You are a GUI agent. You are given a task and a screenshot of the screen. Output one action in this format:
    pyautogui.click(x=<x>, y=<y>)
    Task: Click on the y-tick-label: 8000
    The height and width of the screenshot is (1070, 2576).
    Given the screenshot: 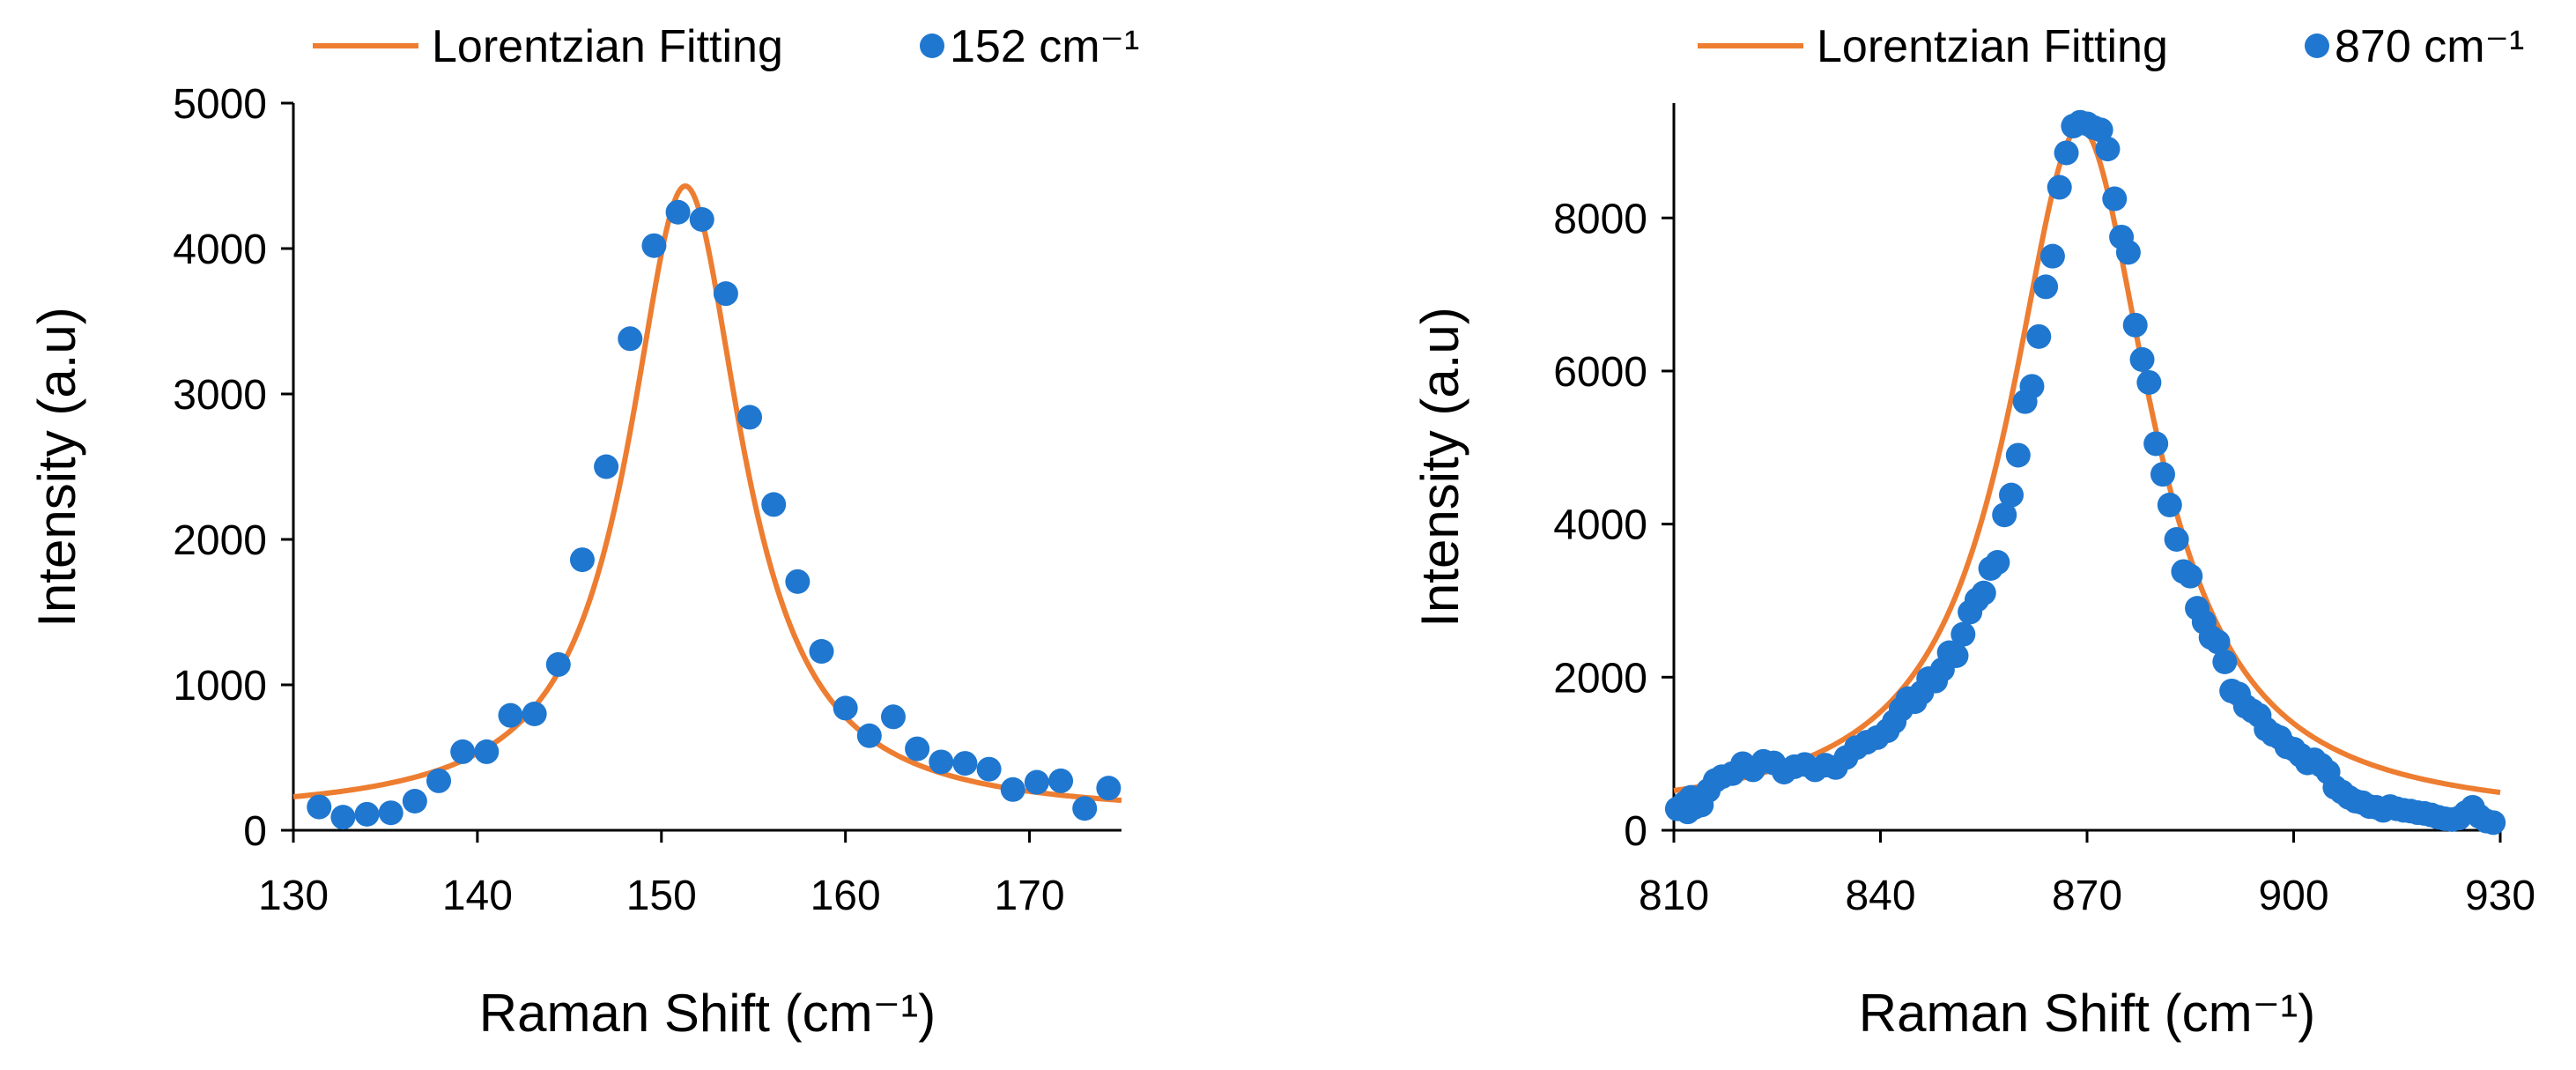 What is the action you would take?
    pyautogui.click(x=1600, y=219)
    